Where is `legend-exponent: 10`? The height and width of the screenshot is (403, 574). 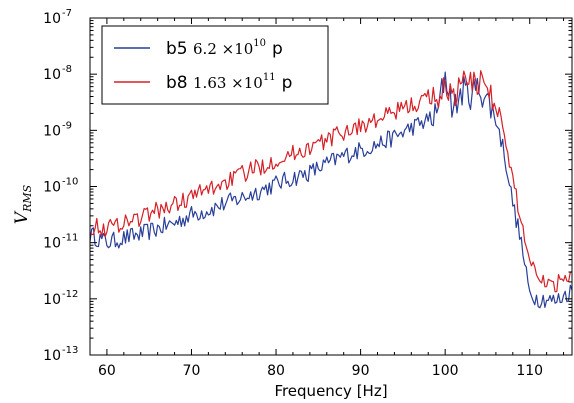
legend-exponent: 10 is located at coordinates (259, 43).